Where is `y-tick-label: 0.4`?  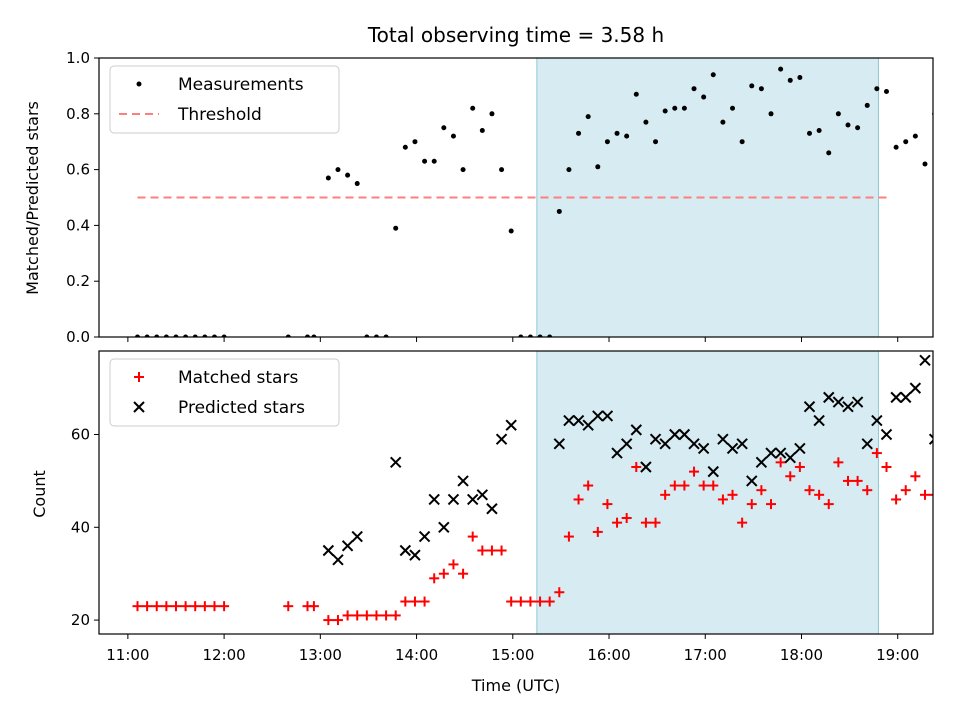
y-tick-label: 0.4 is located at coordinates (78, 225).